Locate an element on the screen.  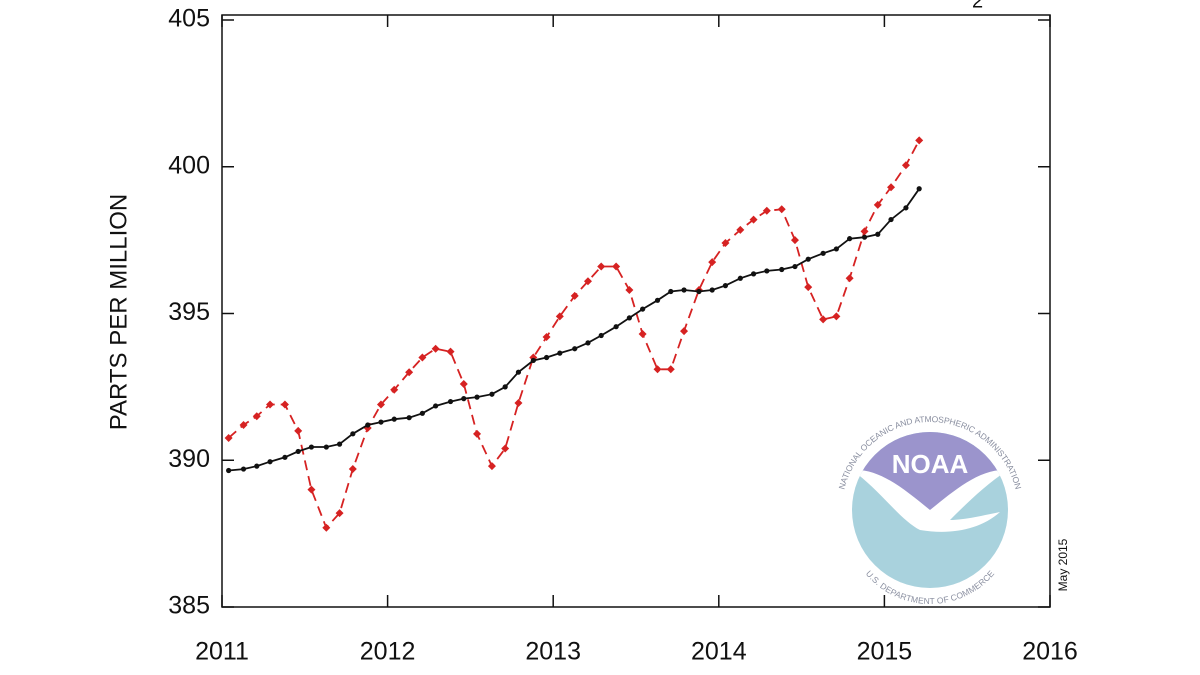
date-note: May 2015 is located at coordinates (1063, 564).